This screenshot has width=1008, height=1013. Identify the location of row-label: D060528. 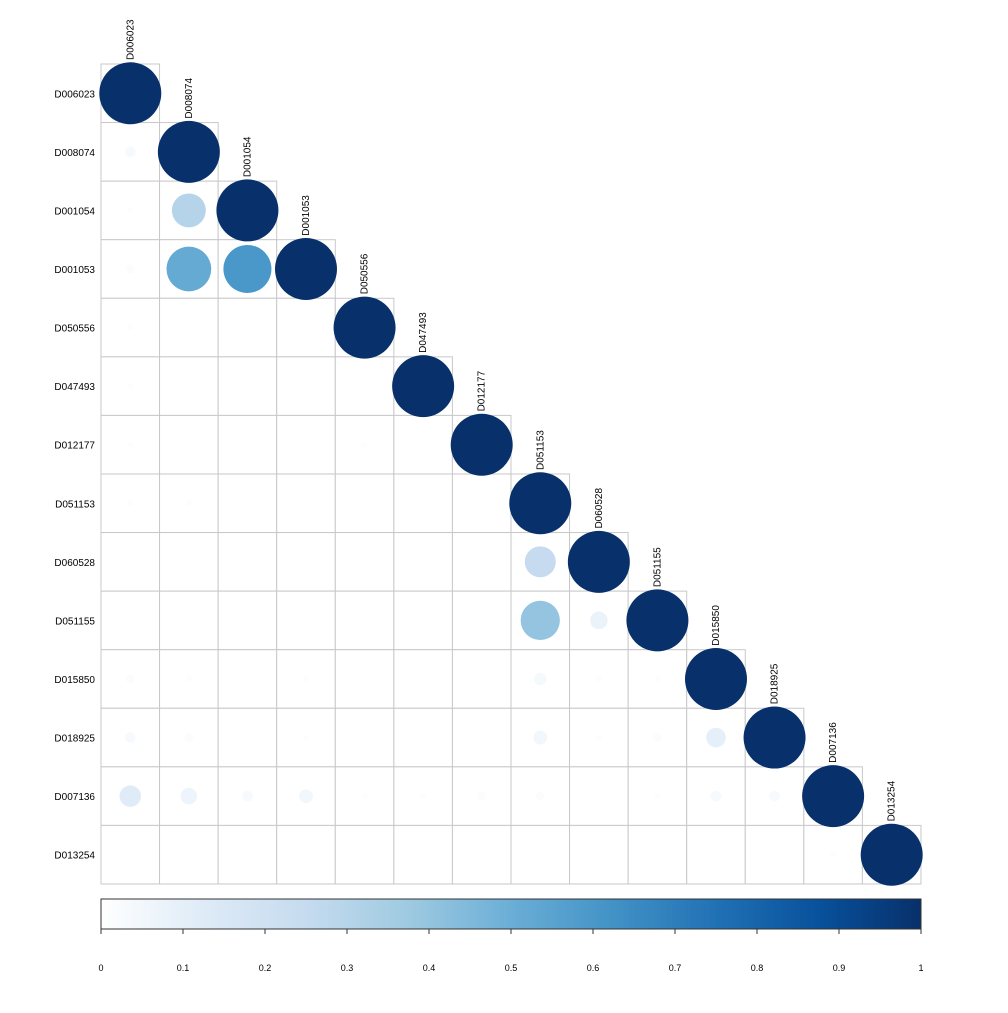
(74, 563).